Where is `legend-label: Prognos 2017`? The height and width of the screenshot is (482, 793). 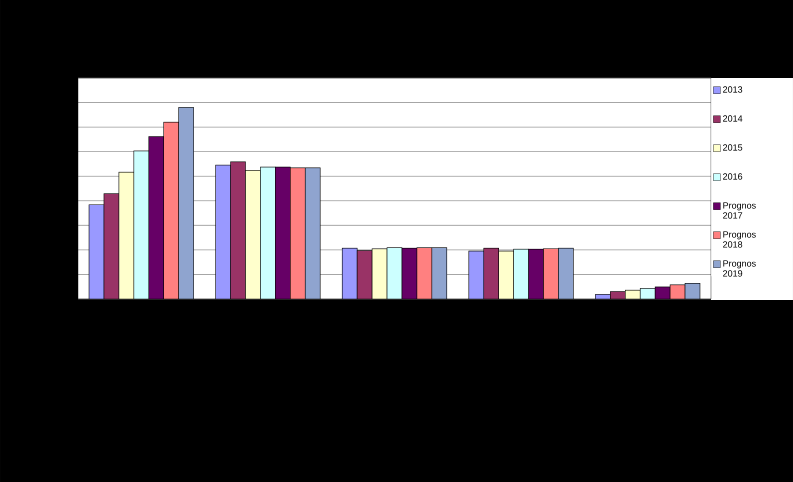
legend-label: Prognos 2017 is located at coordinates (739, 210).